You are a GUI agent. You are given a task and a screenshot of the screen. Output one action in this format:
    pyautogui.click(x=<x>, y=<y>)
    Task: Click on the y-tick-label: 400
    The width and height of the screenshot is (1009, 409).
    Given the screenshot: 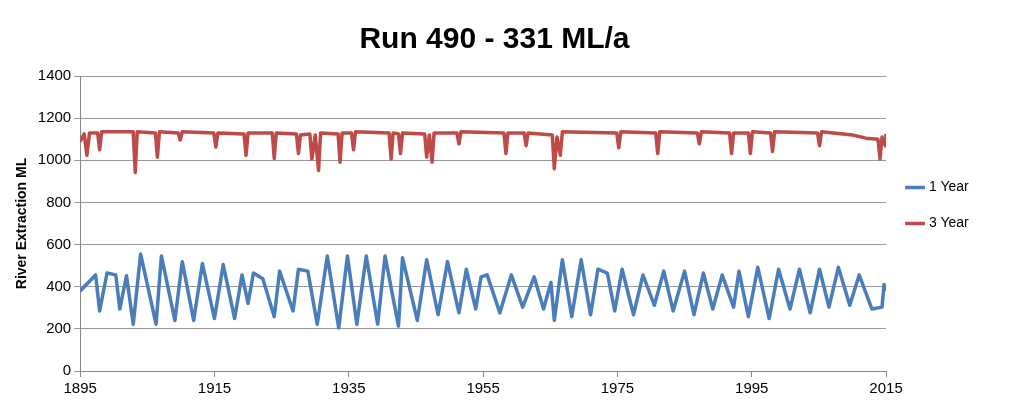 What is the action you would take?
    pyautogui.click(x=59, y=285)
    